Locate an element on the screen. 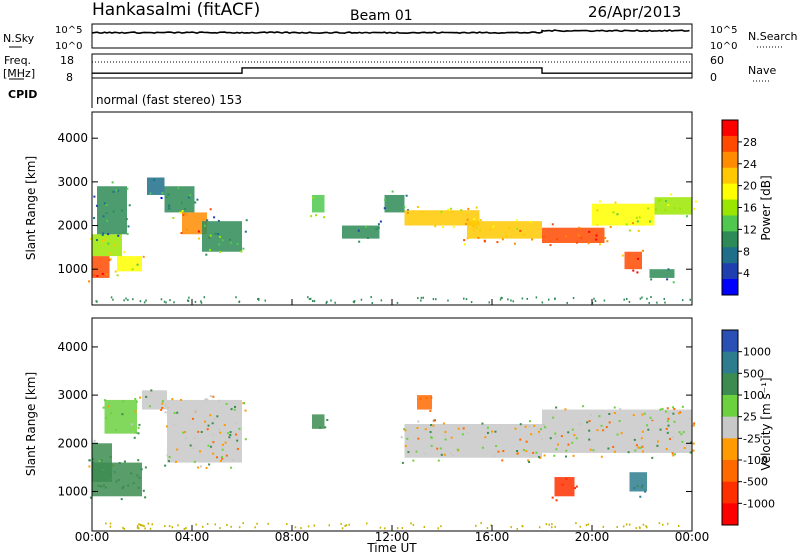  time-tick-label: 04:00 is located at coordinates (192, 537).